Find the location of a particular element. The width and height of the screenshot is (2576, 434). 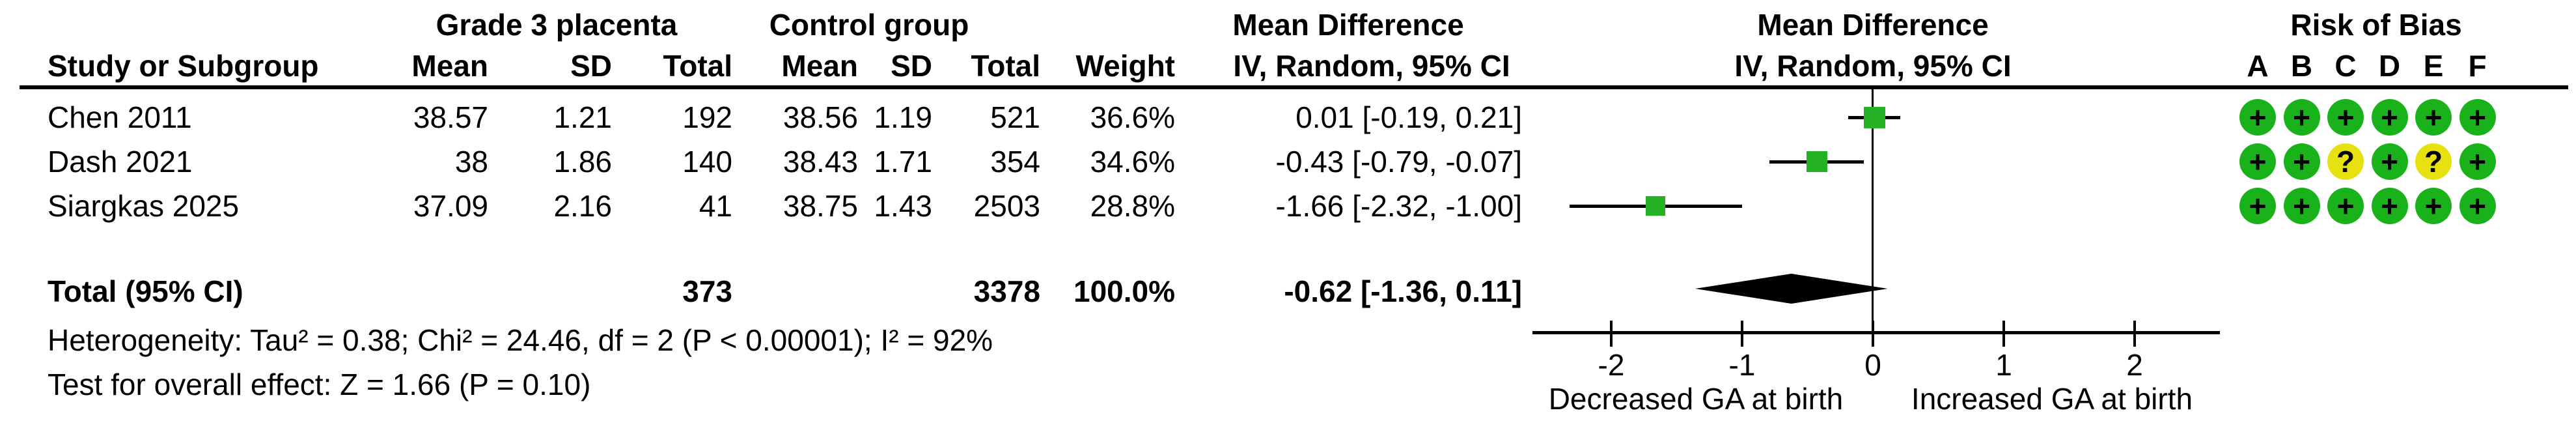

rob-domain-letter: B is located at coordinates (2301, 66).